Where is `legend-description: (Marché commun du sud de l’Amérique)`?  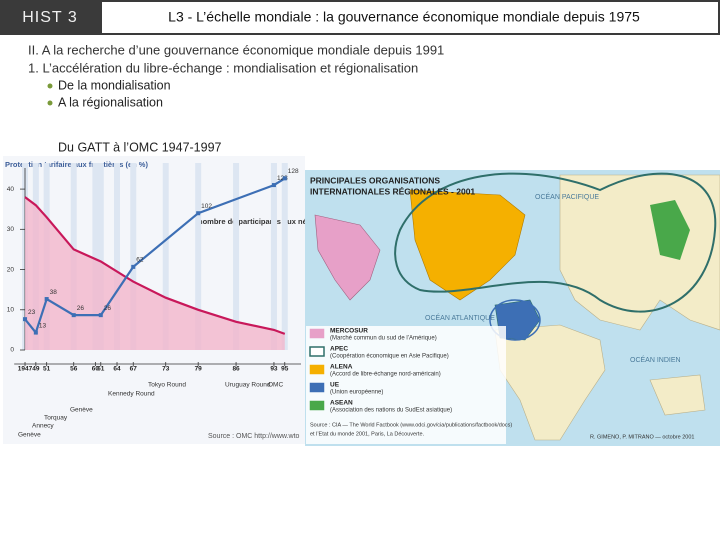
legend-description: (Marché commun du sud de l’Amérique) is located at coordinates (383, 339).